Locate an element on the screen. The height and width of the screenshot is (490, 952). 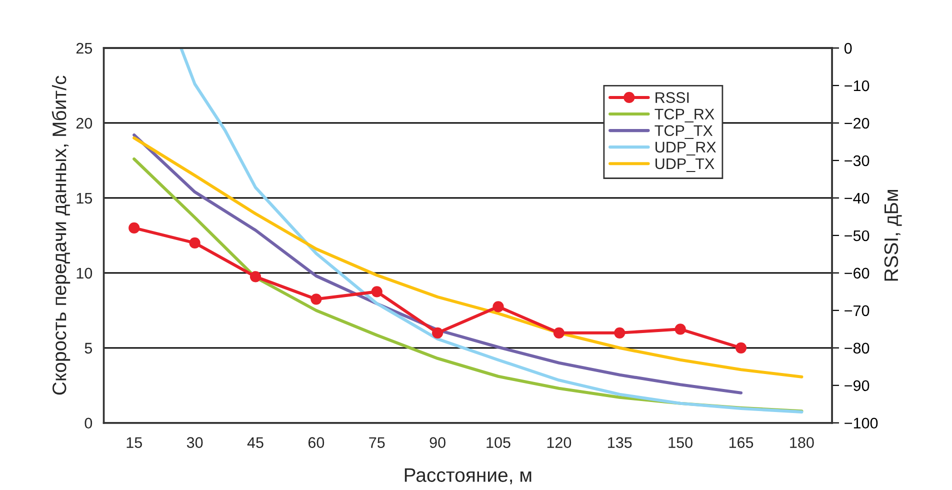
y-tick-label: 0 is located at coordinates (88, 423).